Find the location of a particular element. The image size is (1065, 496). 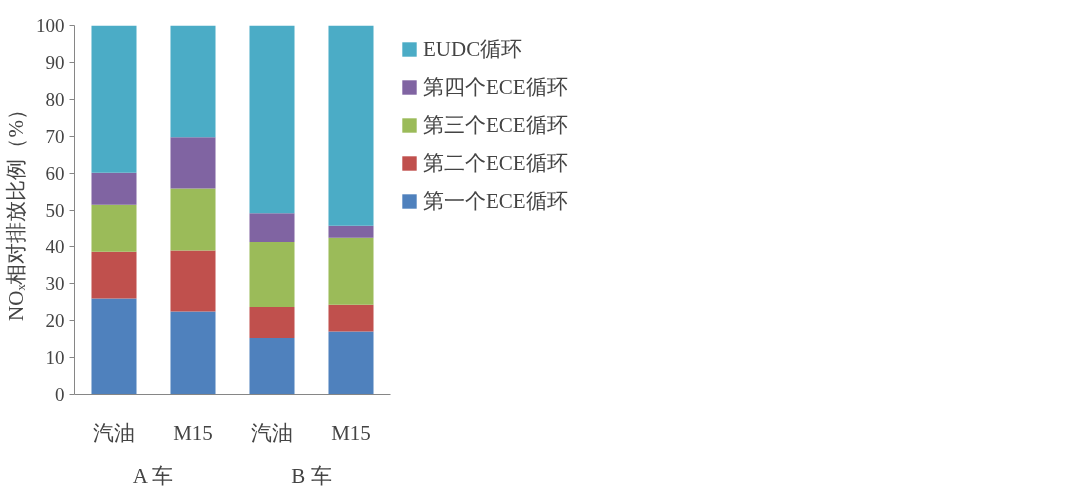

y-tick-label: 60 is located at coordinates (55, 173).